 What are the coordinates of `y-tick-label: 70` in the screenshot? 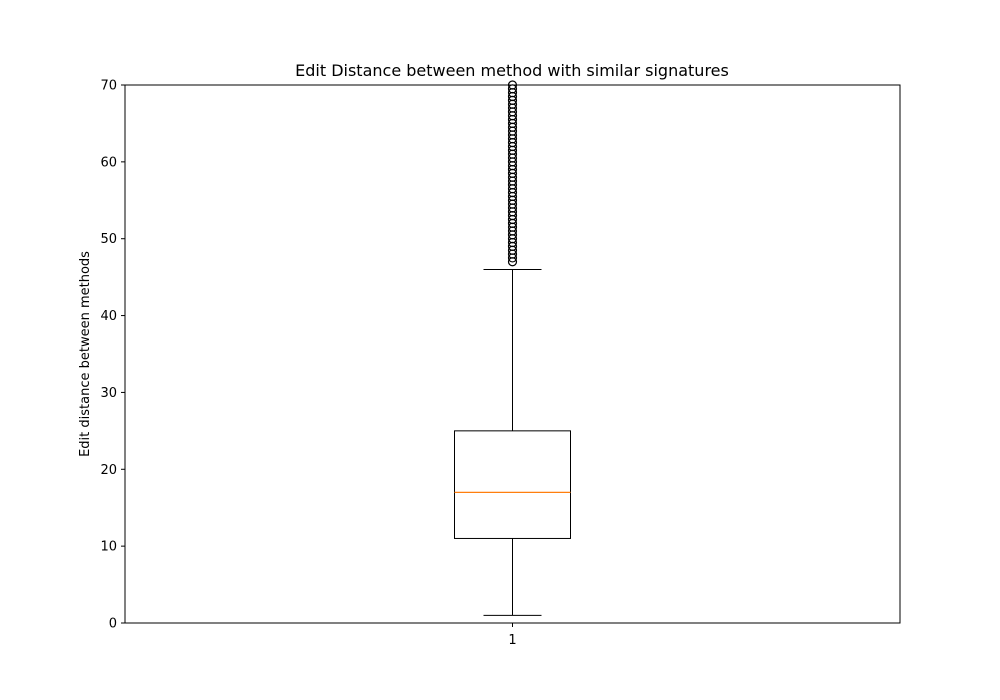 It's located at (108, 86).